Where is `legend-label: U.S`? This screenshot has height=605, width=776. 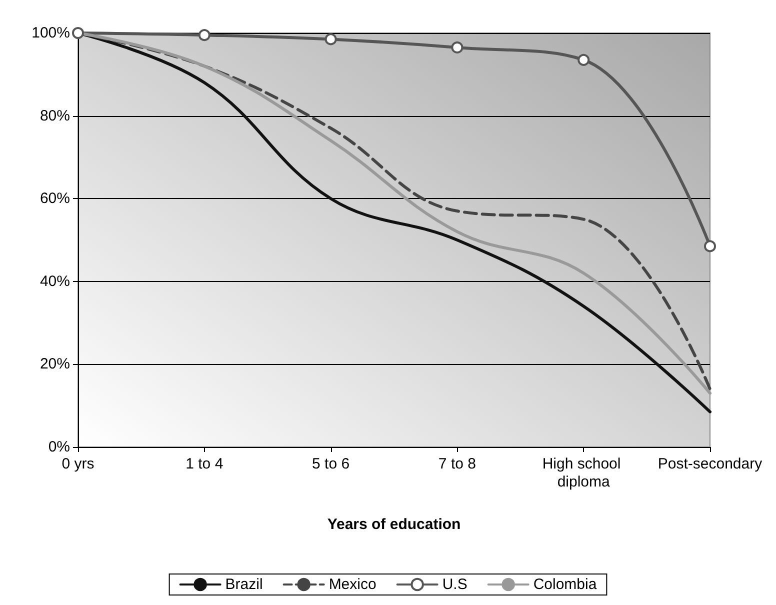
legend-label: U.S is located at coordinates (455, 584).